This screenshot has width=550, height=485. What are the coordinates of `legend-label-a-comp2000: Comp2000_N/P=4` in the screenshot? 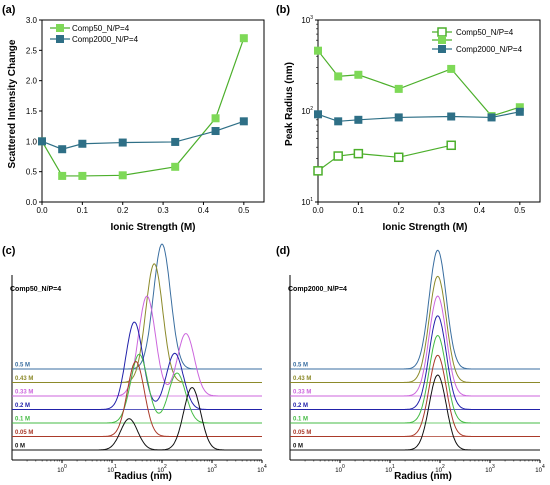 It's located at (105, 39).